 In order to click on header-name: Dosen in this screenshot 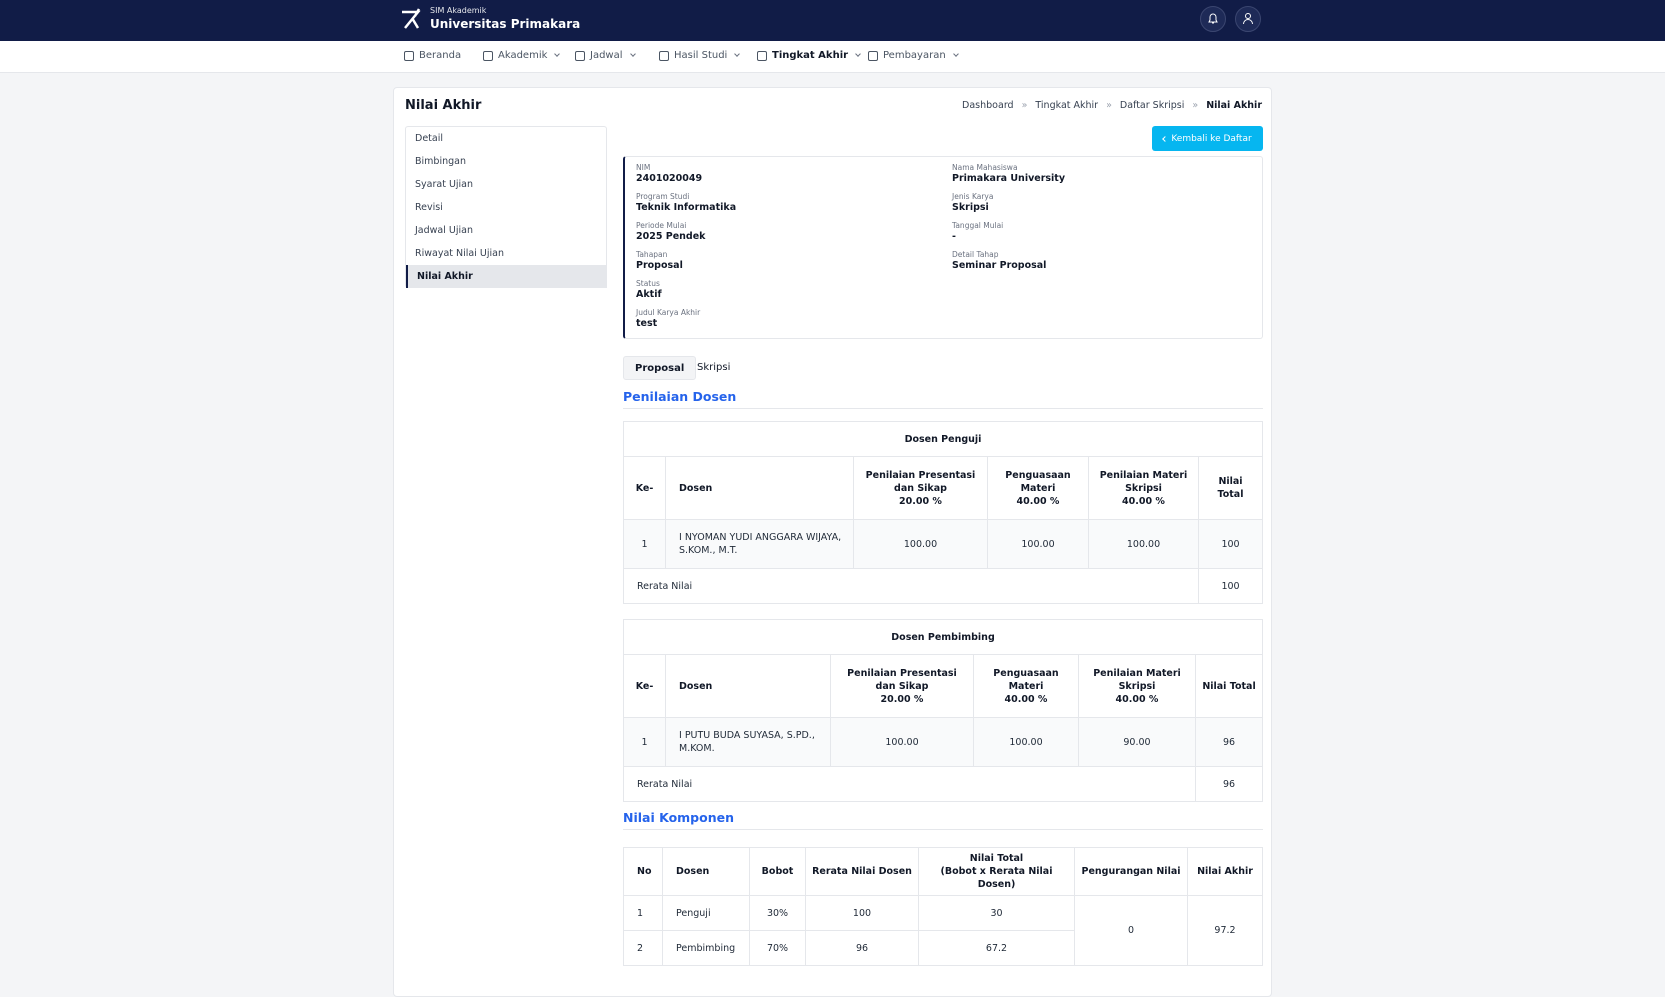, I will do `click(696, 488)`.